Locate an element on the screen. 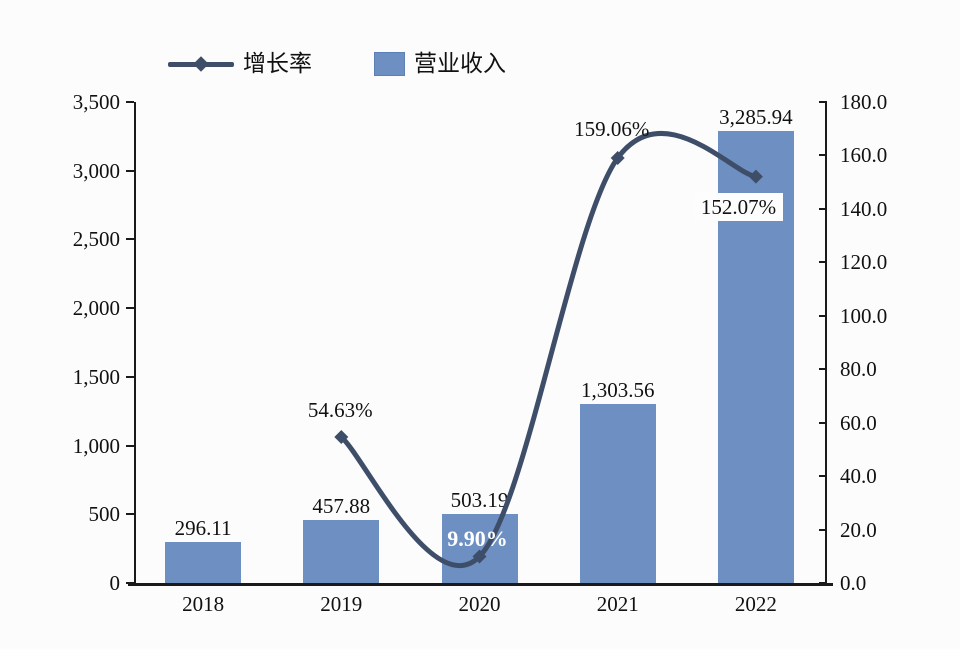 This screenshot has width=960, height=649. left-axis-tick-label: 1,000 is located at coordinates (96, 445).